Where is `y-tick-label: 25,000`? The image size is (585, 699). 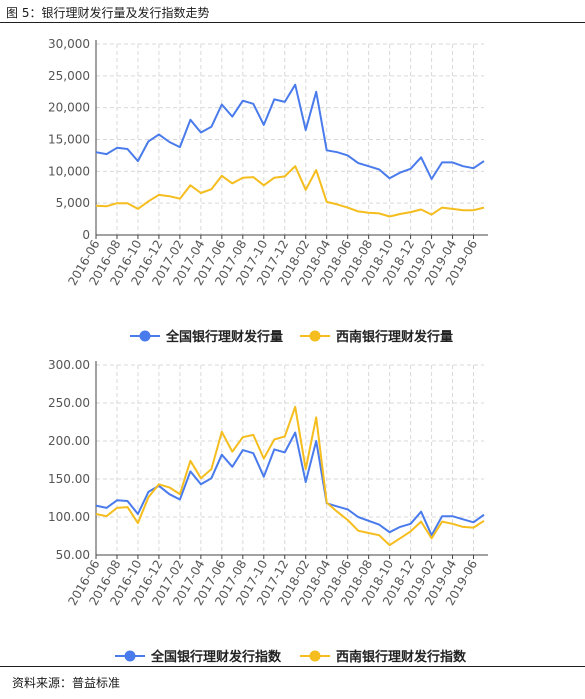 y-tick-label: 25,000 is located at coordinates (69, 76).